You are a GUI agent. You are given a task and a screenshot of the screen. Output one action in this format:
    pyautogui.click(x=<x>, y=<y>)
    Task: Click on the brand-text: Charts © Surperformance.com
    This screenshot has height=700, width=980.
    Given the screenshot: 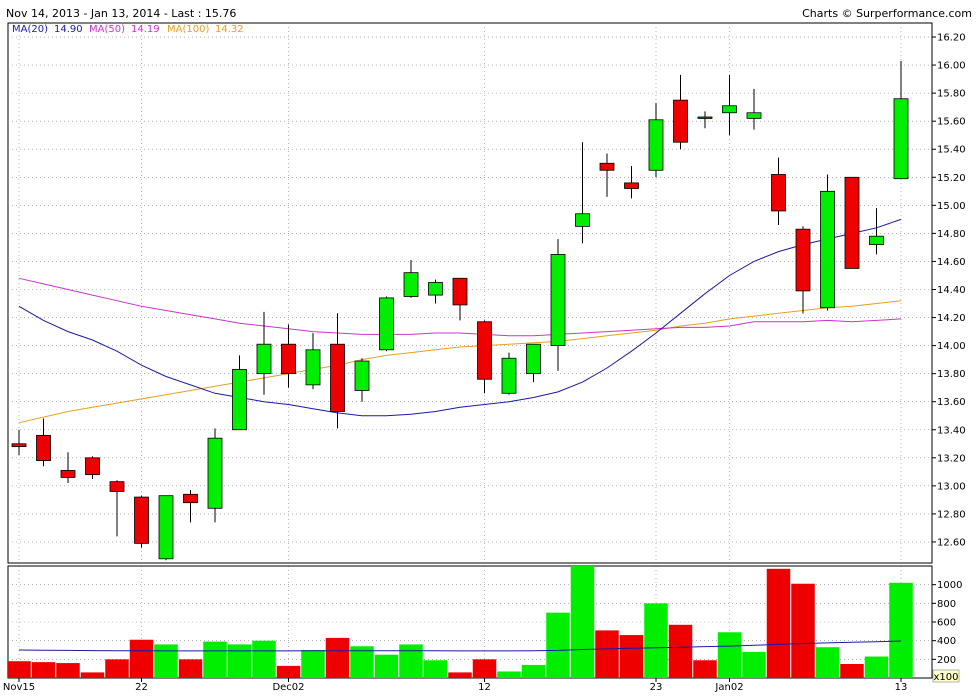 What is the action you would take?
    pyautogui.click(x=887, y=13)
    